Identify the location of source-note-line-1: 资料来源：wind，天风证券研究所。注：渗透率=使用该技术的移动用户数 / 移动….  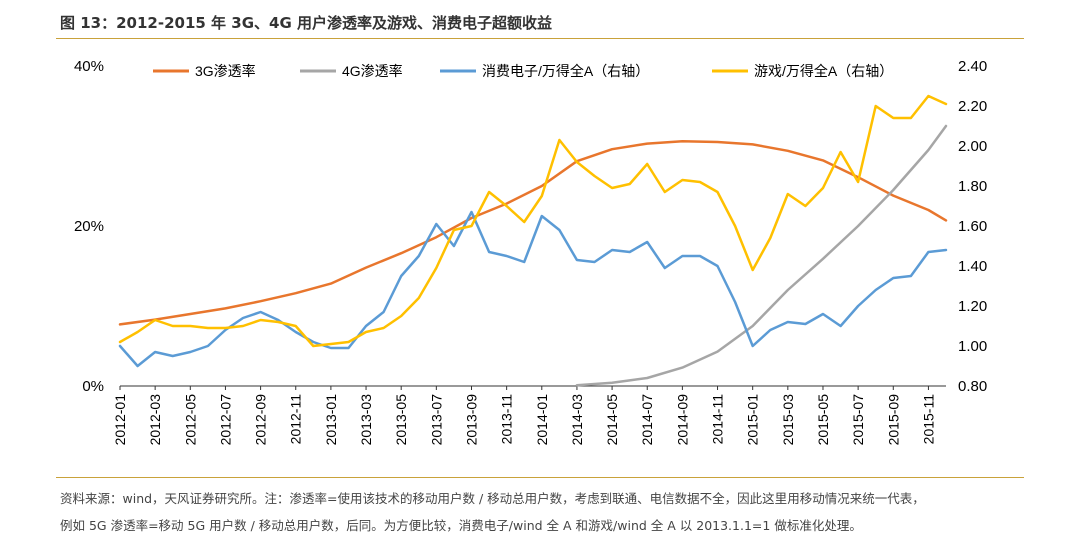
(492, 498).